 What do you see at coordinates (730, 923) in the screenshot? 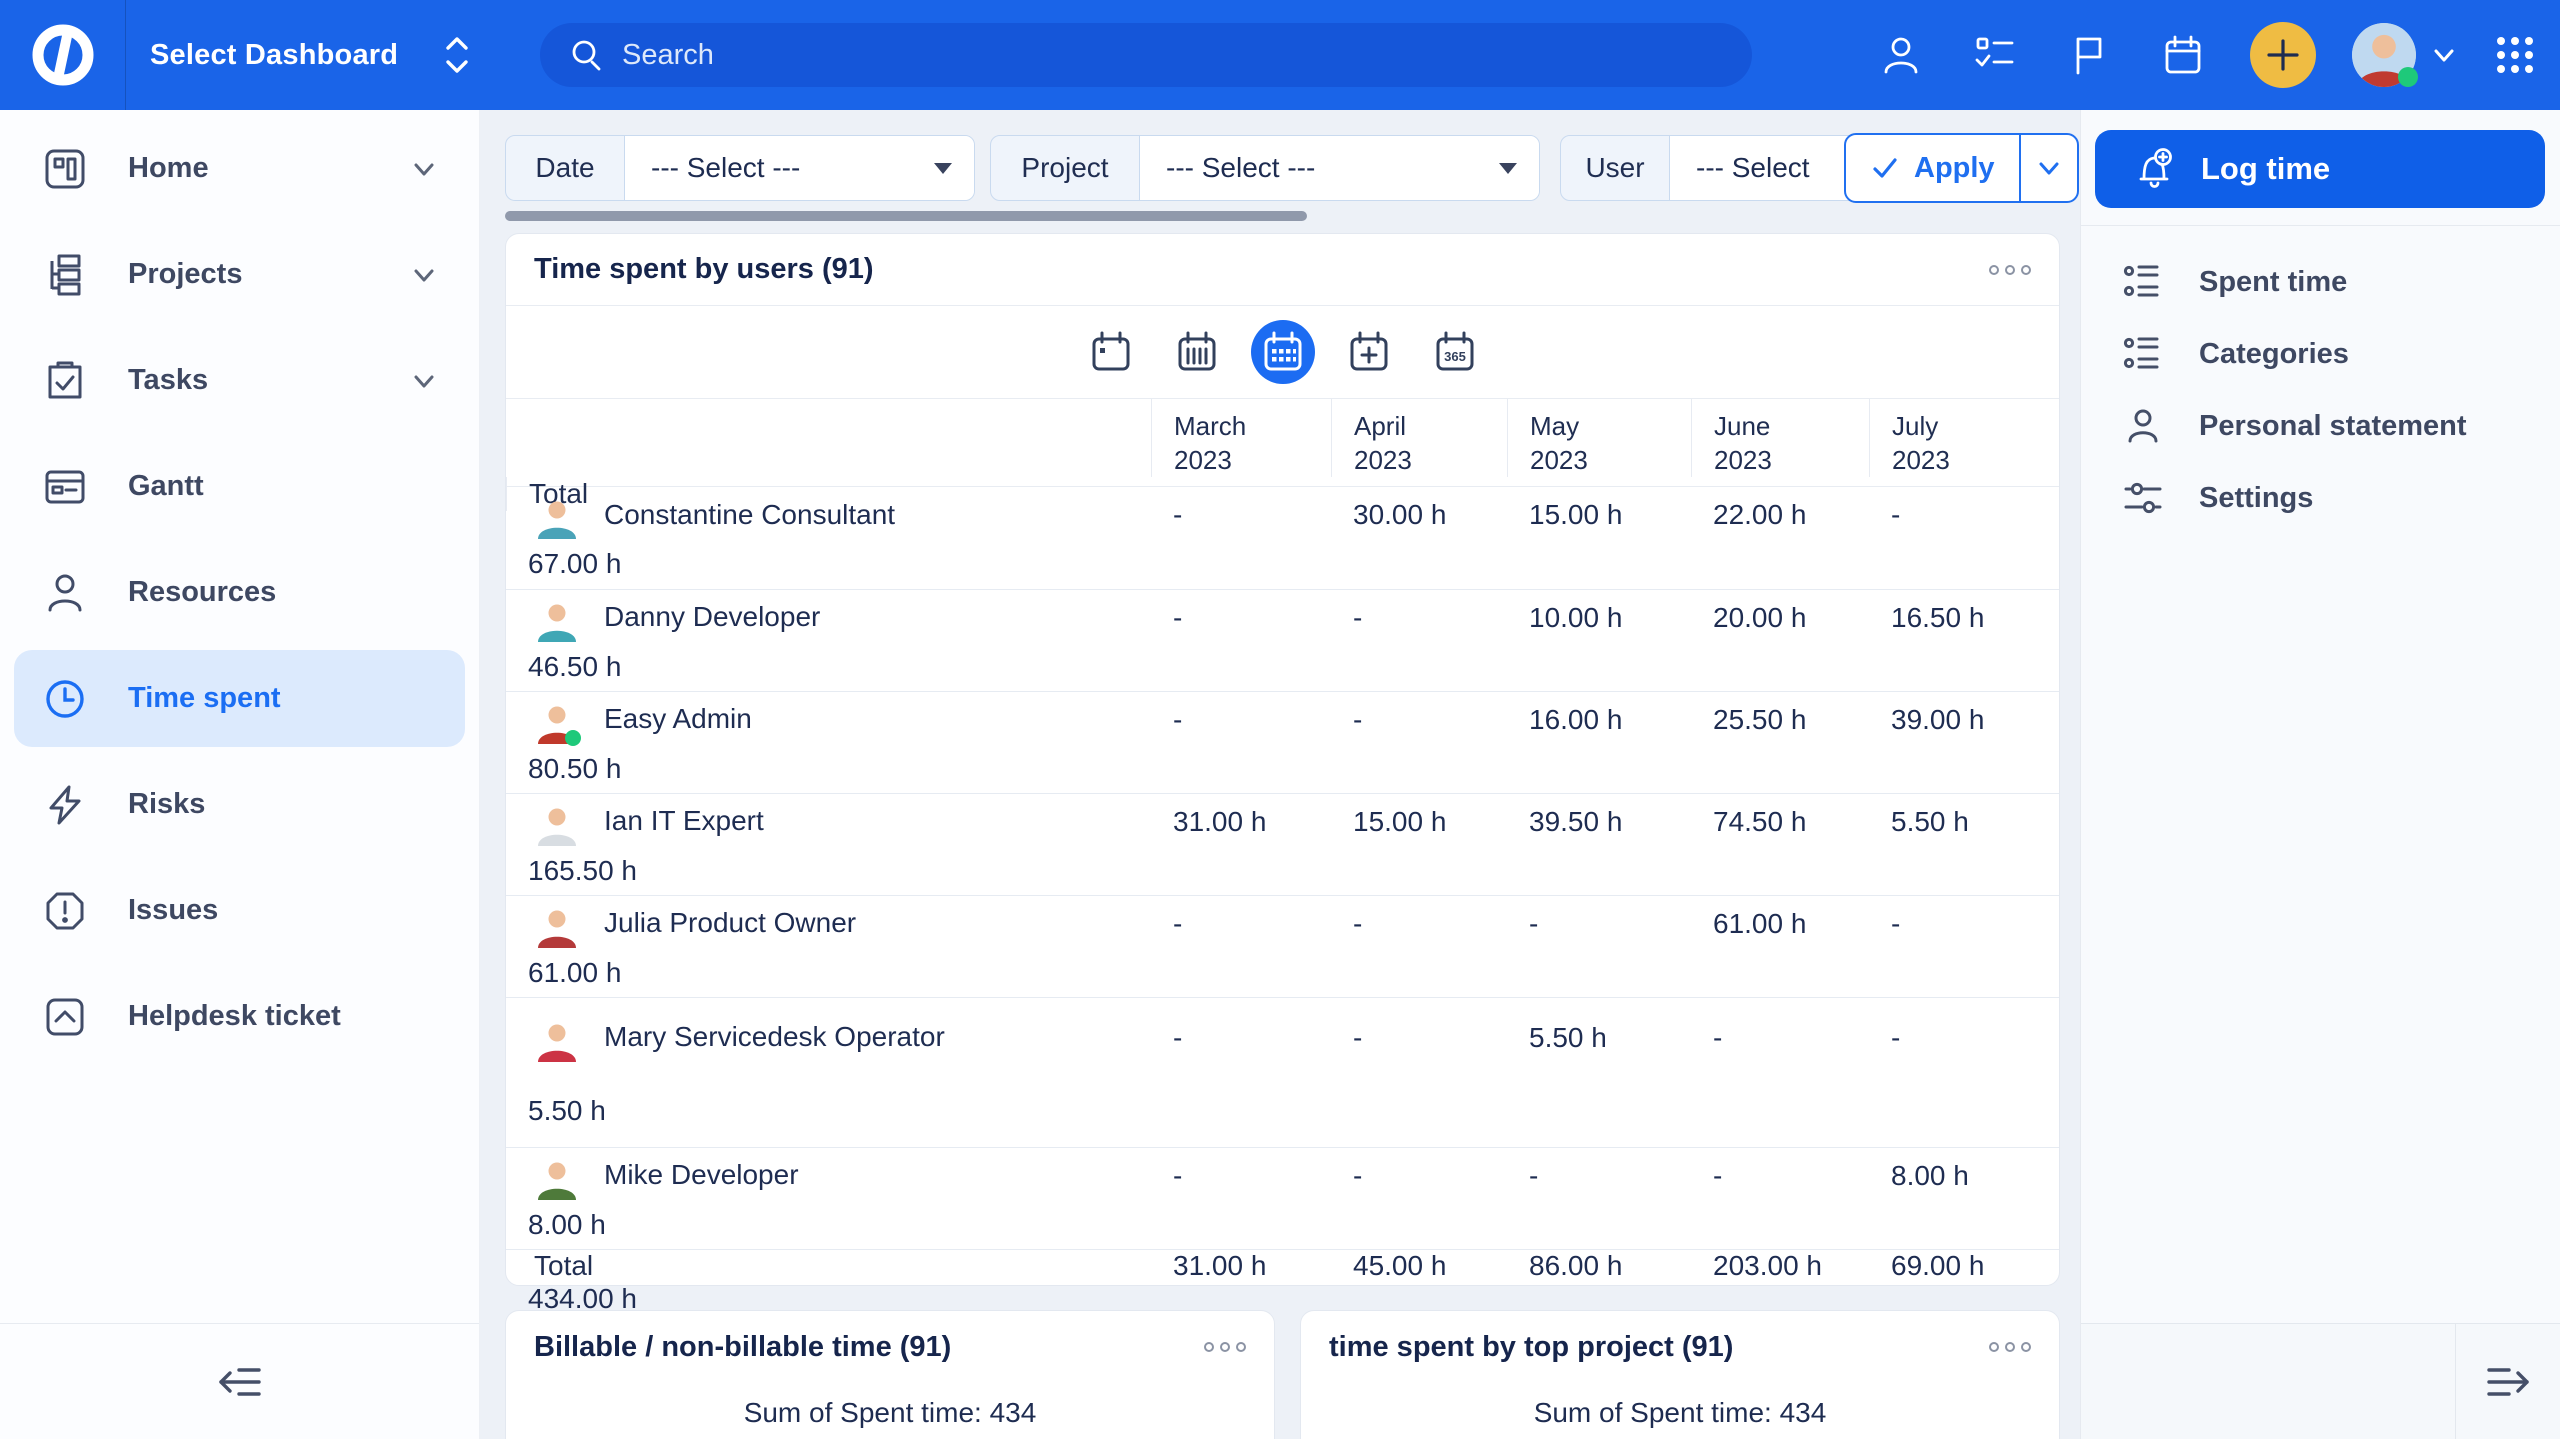
I see `user-name: Julia Product Owner` at bounding box center [730, 923].